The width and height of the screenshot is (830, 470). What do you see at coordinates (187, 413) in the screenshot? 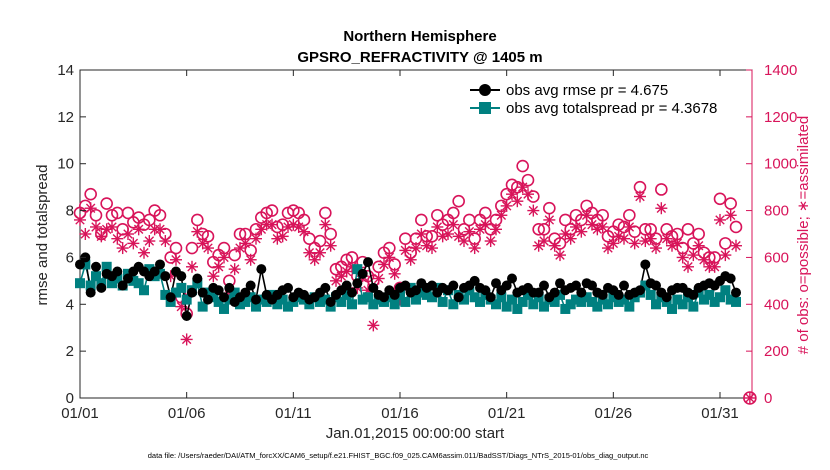
I see `x-tick-label: 01/06` at bounding box center [187, 413].